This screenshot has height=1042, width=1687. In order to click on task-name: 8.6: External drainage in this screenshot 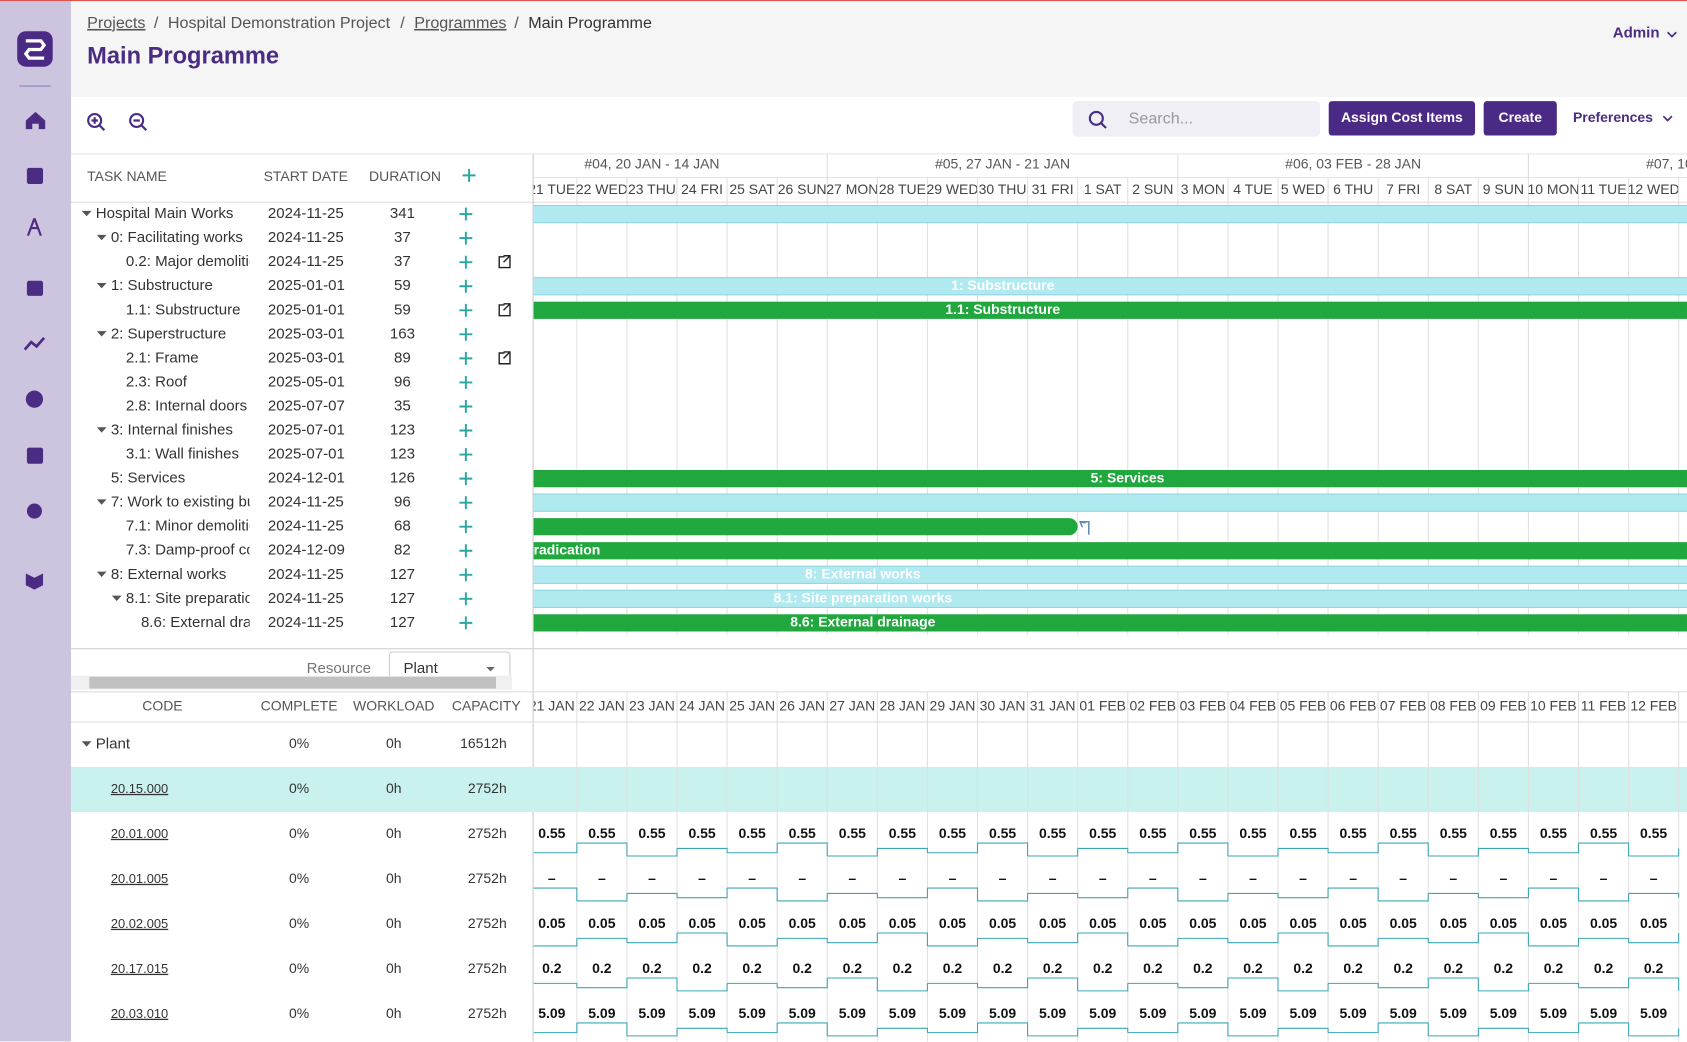, I will do `click(214, 622)`.